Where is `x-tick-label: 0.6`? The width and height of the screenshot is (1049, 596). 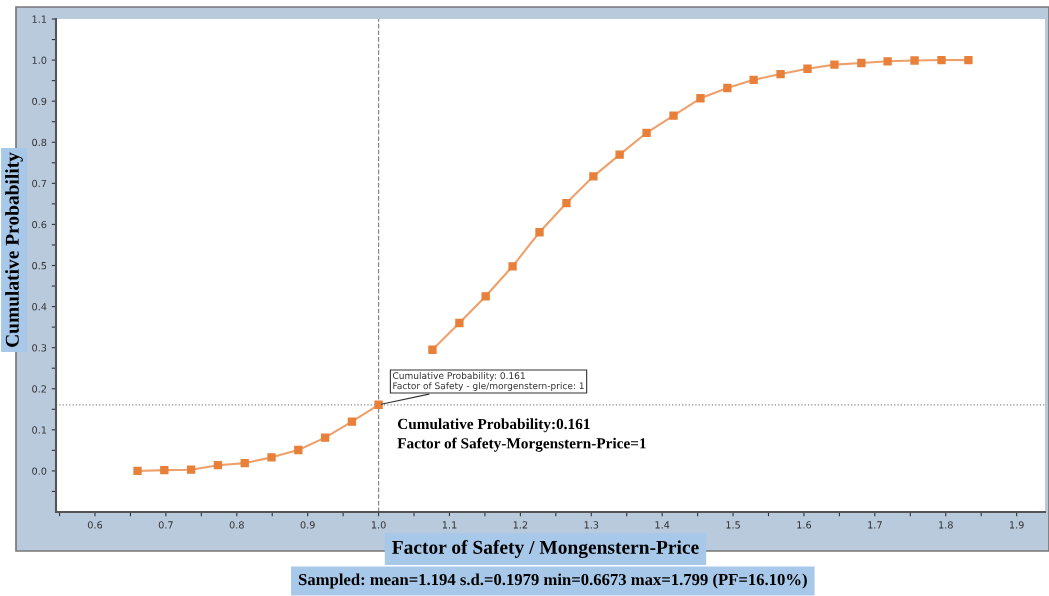 x-tick-label: 0.6 is located at coordinates (95, 525).